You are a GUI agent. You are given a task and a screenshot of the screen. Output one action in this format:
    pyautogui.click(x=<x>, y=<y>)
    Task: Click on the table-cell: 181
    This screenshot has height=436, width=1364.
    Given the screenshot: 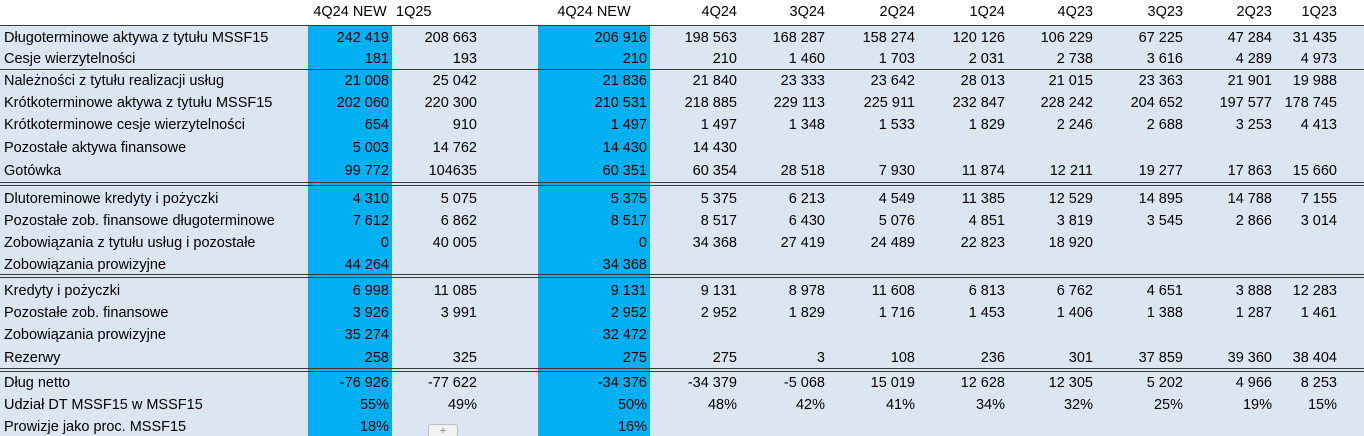 What is the action you would take?
    pyautogui.click(x=376, y=59)
    